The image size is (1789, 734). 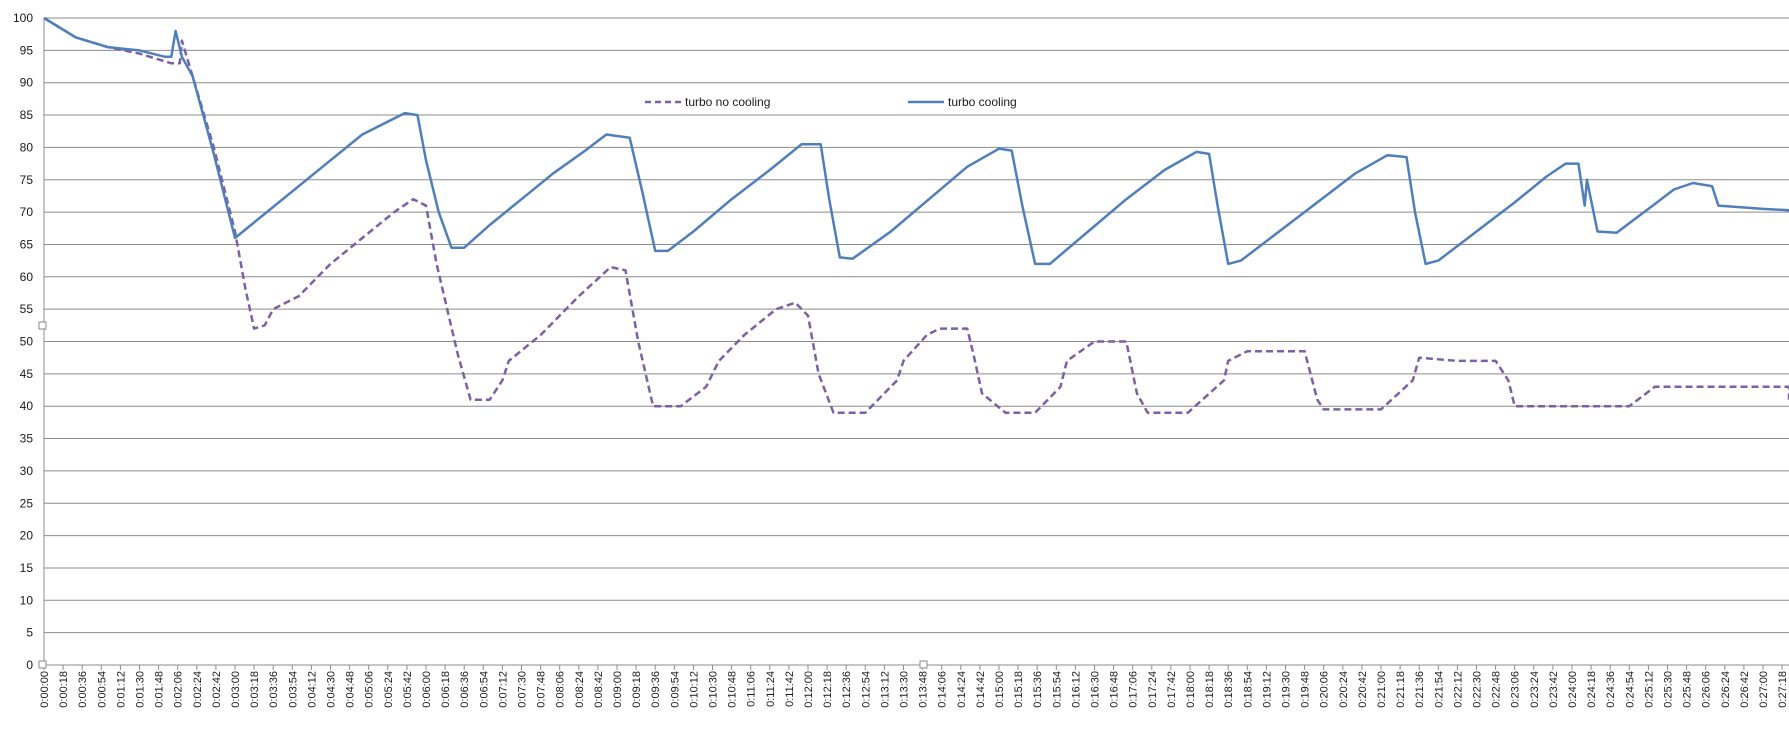 What do you see at coordinates (905, 689) in the screenshot?
I see `x-tick-label: 0:13:30` at bounding box center [905, 689].